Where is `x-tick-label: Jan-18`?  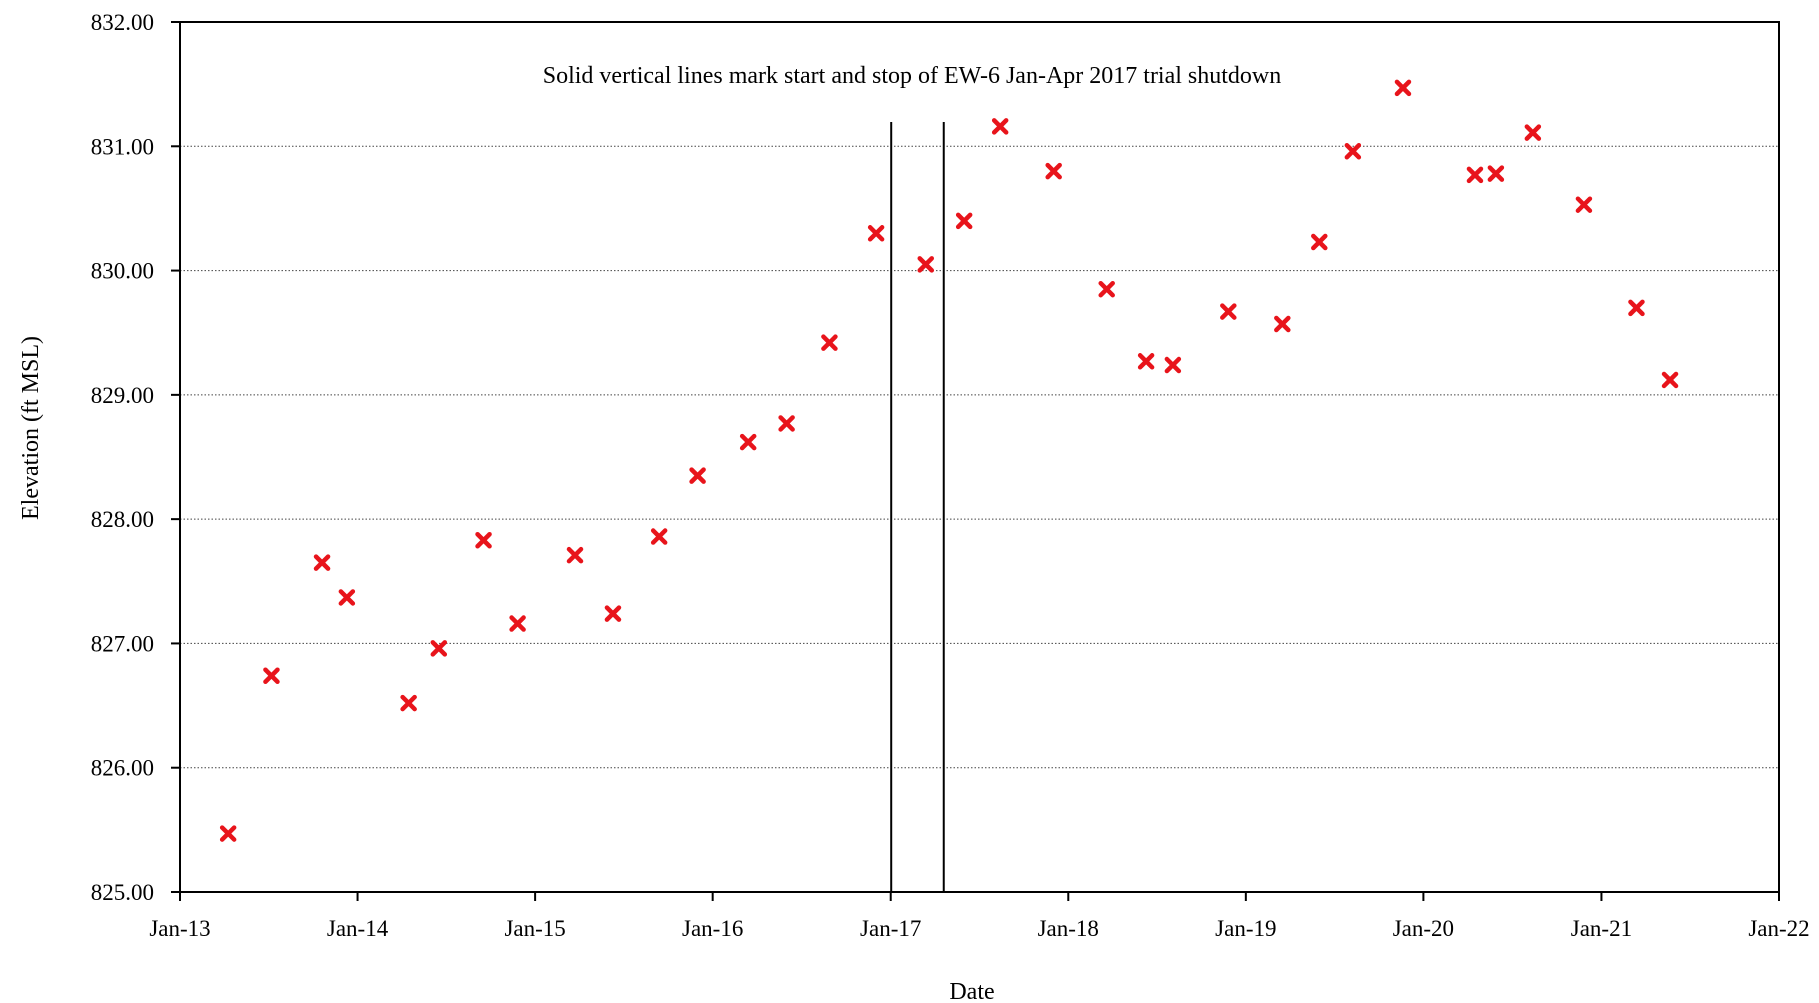 x-tick-label: Jan-18 is located at coordinates (1068, 928).